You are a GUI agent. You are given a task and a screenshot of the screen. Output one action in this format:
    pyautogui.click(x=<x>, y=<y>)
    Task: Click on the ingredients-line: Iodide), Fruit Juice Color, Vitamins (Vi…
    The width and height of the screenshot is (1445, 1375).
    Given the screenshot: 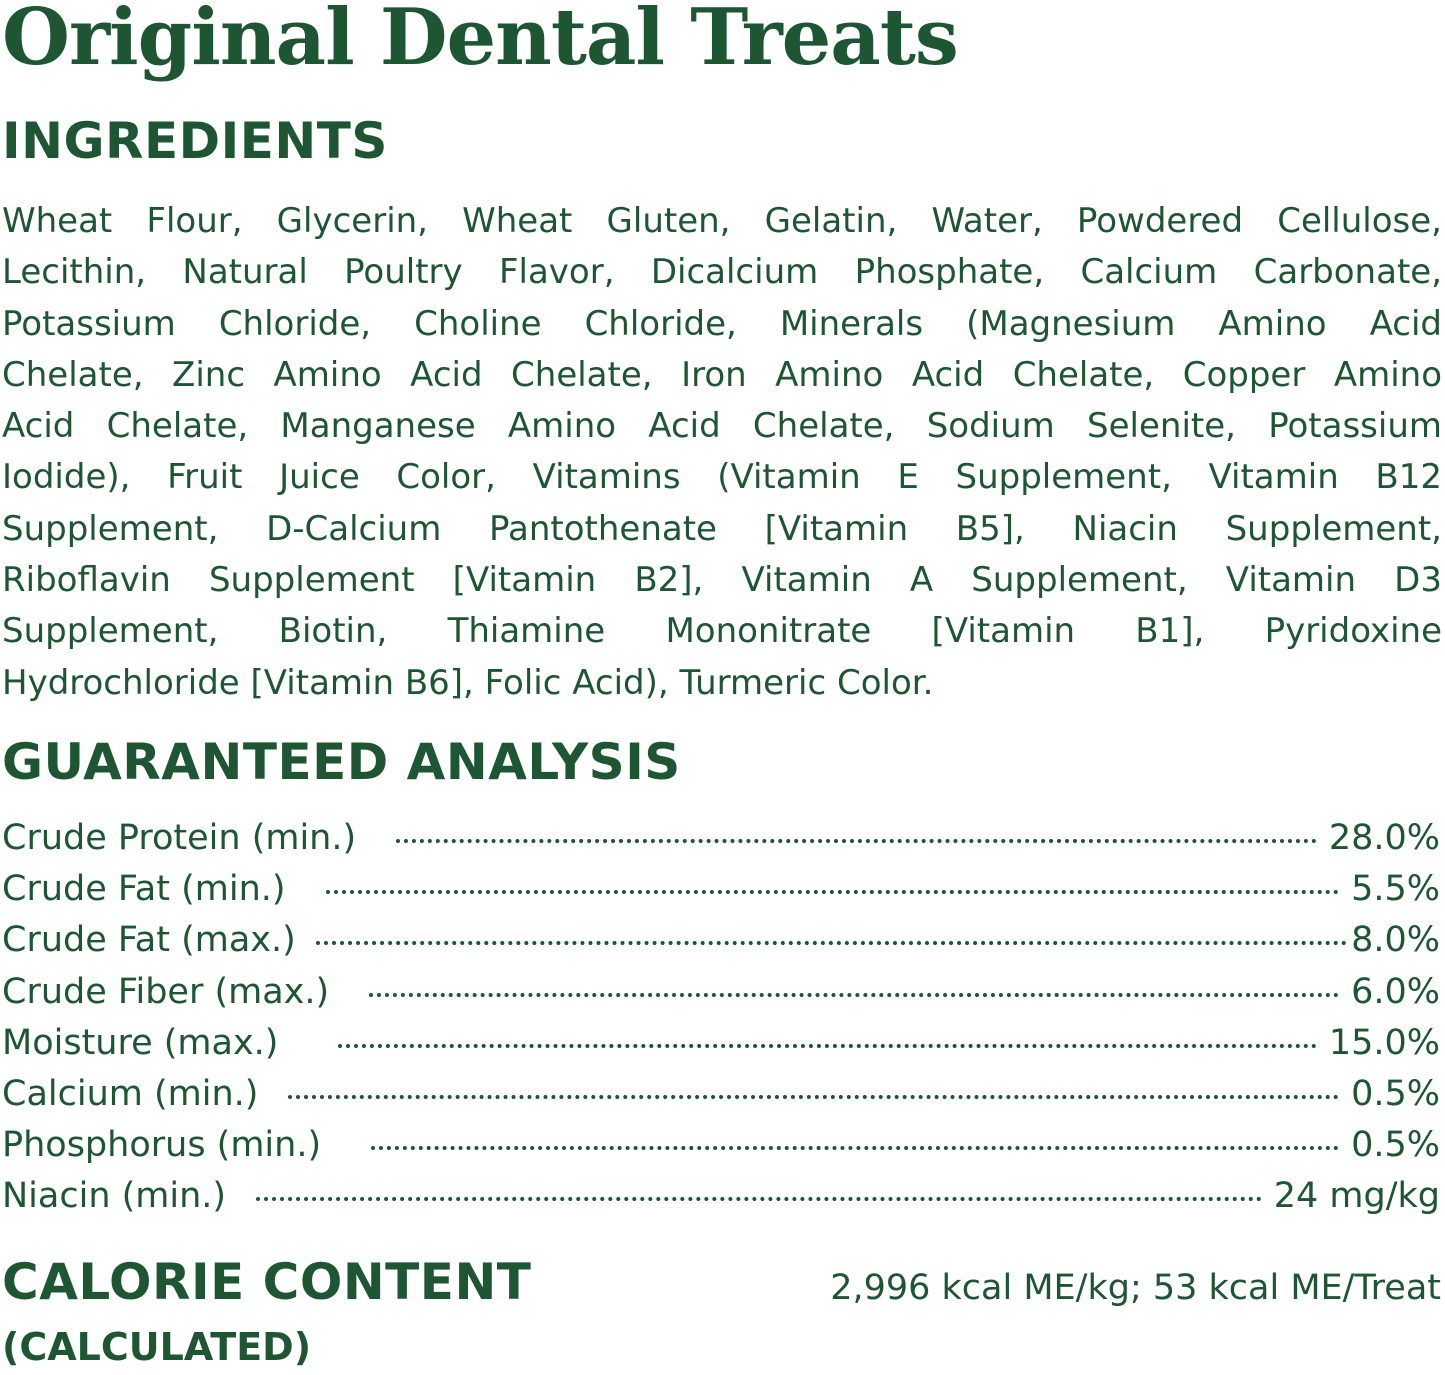 What is the action you would take?
    pyautogui.click(x=722, y=477)
    